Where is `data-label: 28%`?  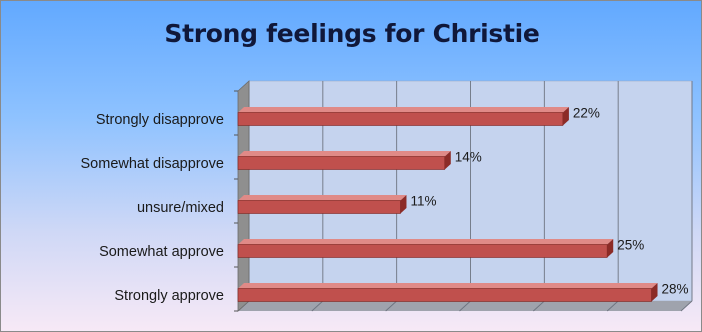
data-label: 28% is located at coordinates (675, 289).